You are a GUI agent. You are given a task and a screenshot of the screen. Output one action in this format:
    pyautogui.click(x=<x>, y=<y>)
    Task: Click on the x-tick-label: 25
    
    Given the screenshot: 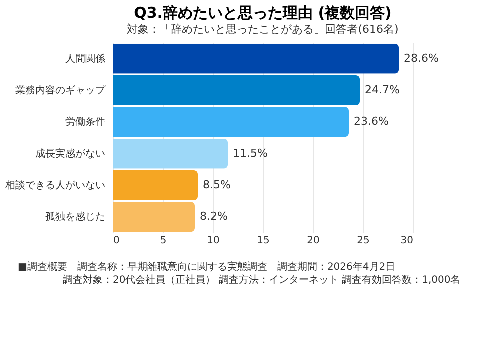 What is the action you would take?
    pyautogui.click(x=363, y=241)
    